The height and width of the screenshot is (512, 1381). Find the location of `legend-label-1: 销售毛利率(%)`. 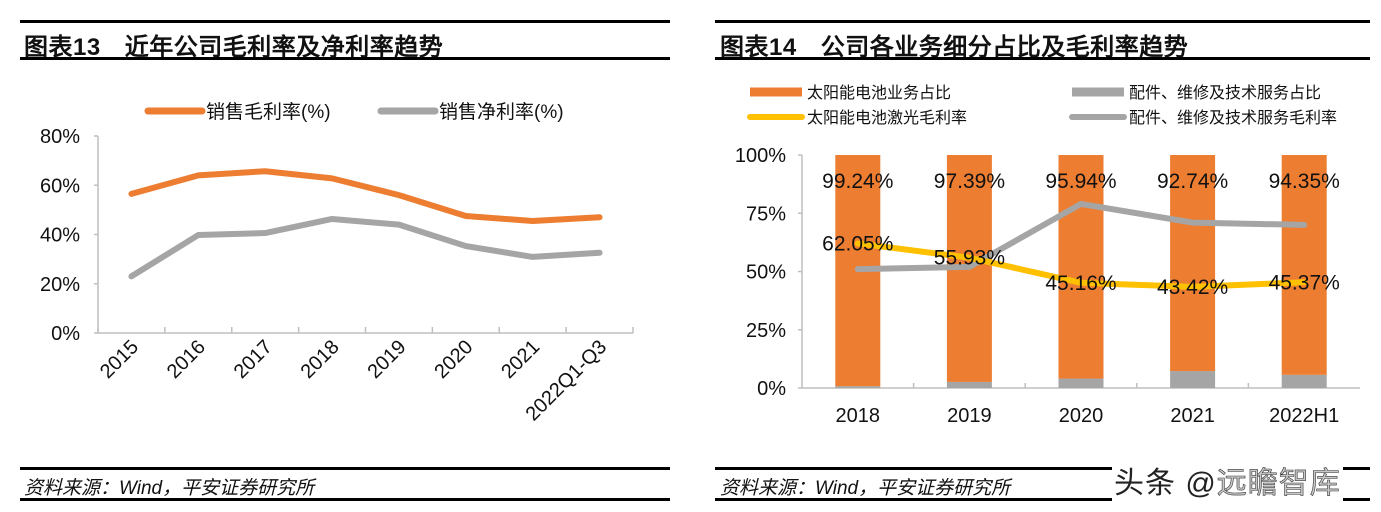

legend-label-1: 销售毛利率(%) is located at coordinates (268, 112).